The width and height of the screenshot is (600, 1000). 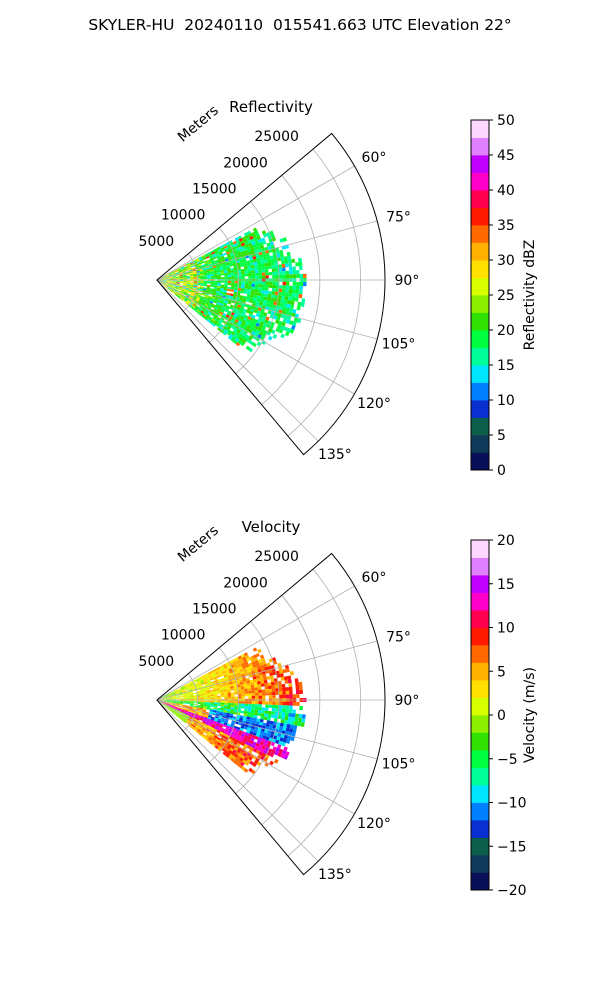 I want to click on angle-tick-label: 120°, so click(x=374, y=404).